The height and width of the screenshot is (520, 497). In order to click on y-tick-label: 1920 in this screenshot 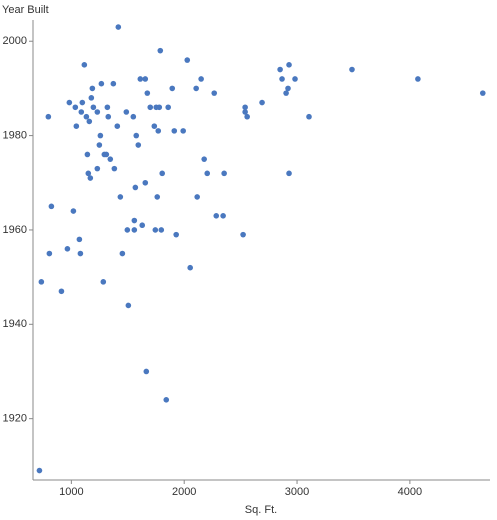, I will do `click(15, 419)`.